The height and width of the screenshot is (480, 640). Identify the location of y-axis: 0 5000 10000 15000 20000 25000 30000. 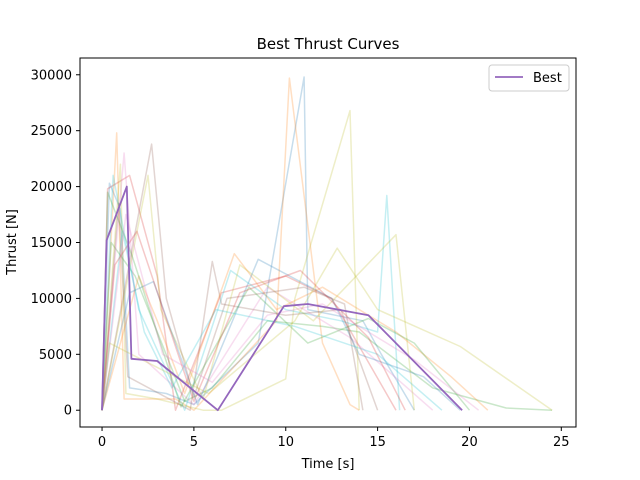
(55, 243).